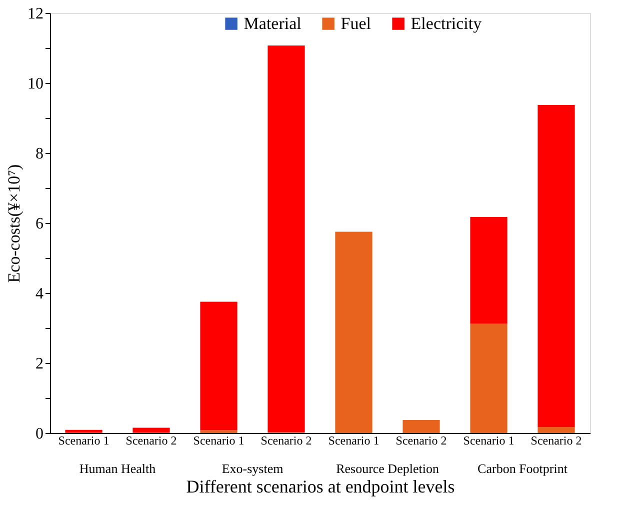 Image resolution: width=625 pixels, height=517 pixels. Describe the element at coordinates (40, 224) in the screenshot. I see `y-tick-label: 6` at that location.